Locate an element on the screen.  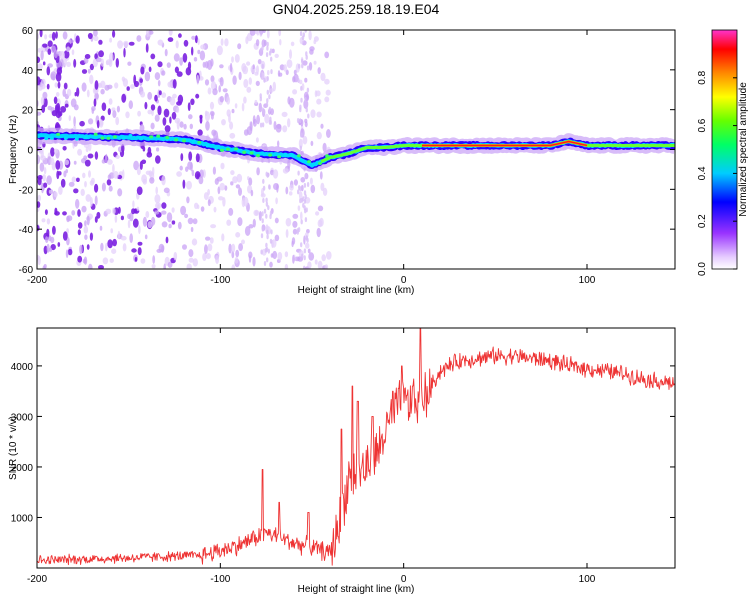
x-tick-label: 100 is located at coordinates (587, 280).